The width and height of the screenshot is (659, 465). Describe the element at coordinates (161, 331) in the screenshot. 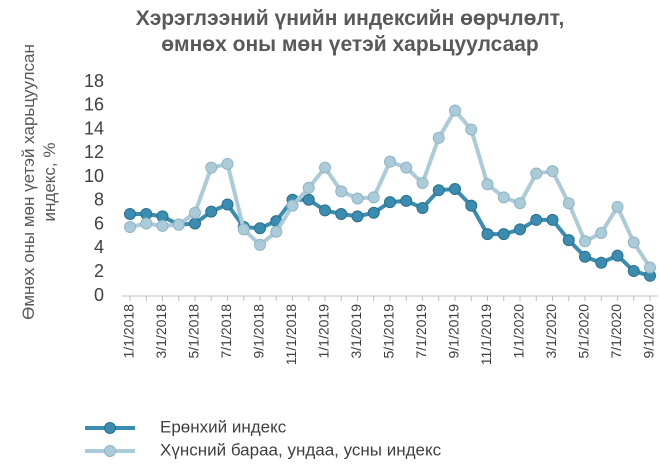

I see `x-tick-label: 3/1/2018` at that location.